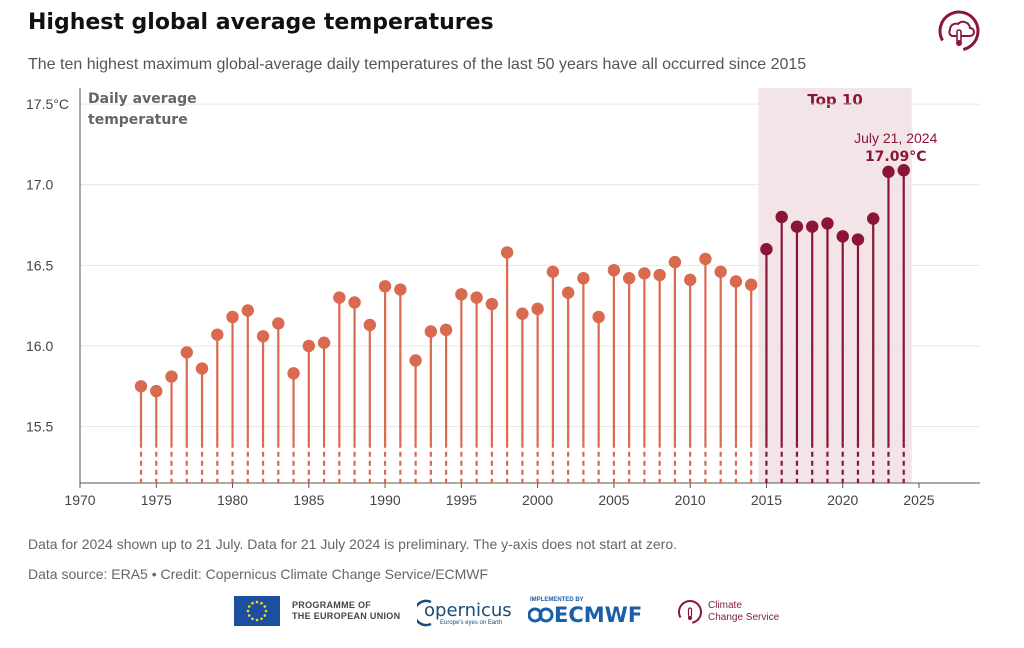 The image size is (1024, 648). Describe the element at coordinates (79, 500) in the screenshot. I see `x-tick-label: 1970` at that location.